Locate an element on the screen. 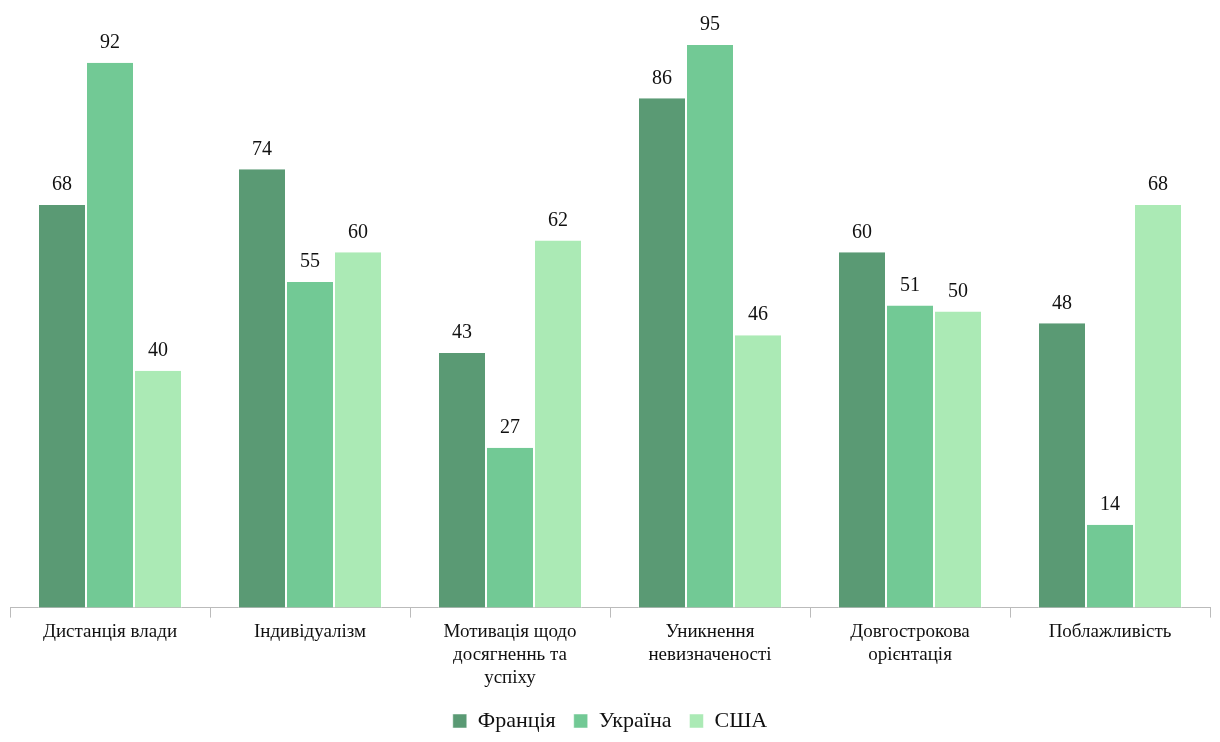 The image size is (1220, 742). data-label: 48 is located at coordinates (1062, 301).